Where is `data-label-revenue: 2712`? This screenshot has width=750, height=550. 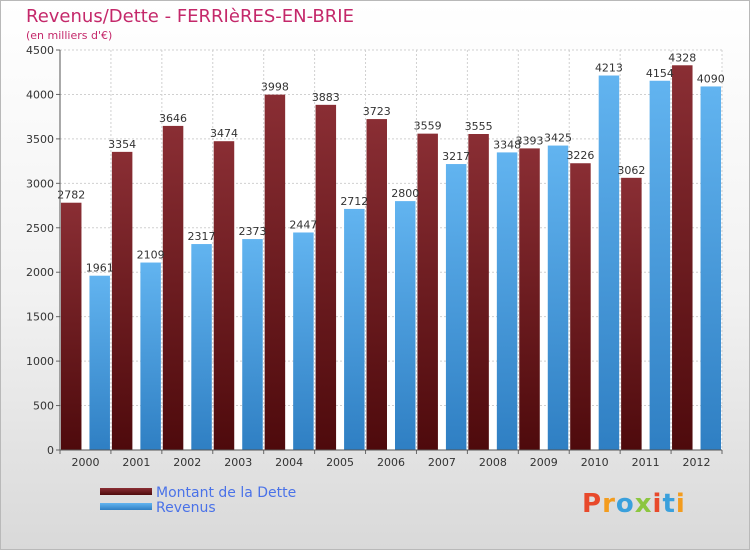 data-label-revenue: 2712 is located at coordinates (354, 201).